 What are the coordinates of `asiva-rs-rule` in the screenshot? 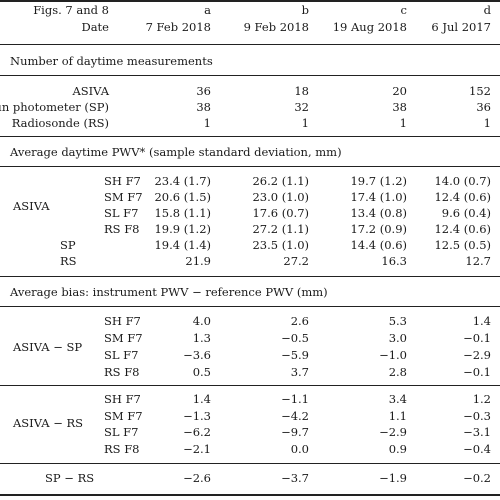 It's located at (250, 385).